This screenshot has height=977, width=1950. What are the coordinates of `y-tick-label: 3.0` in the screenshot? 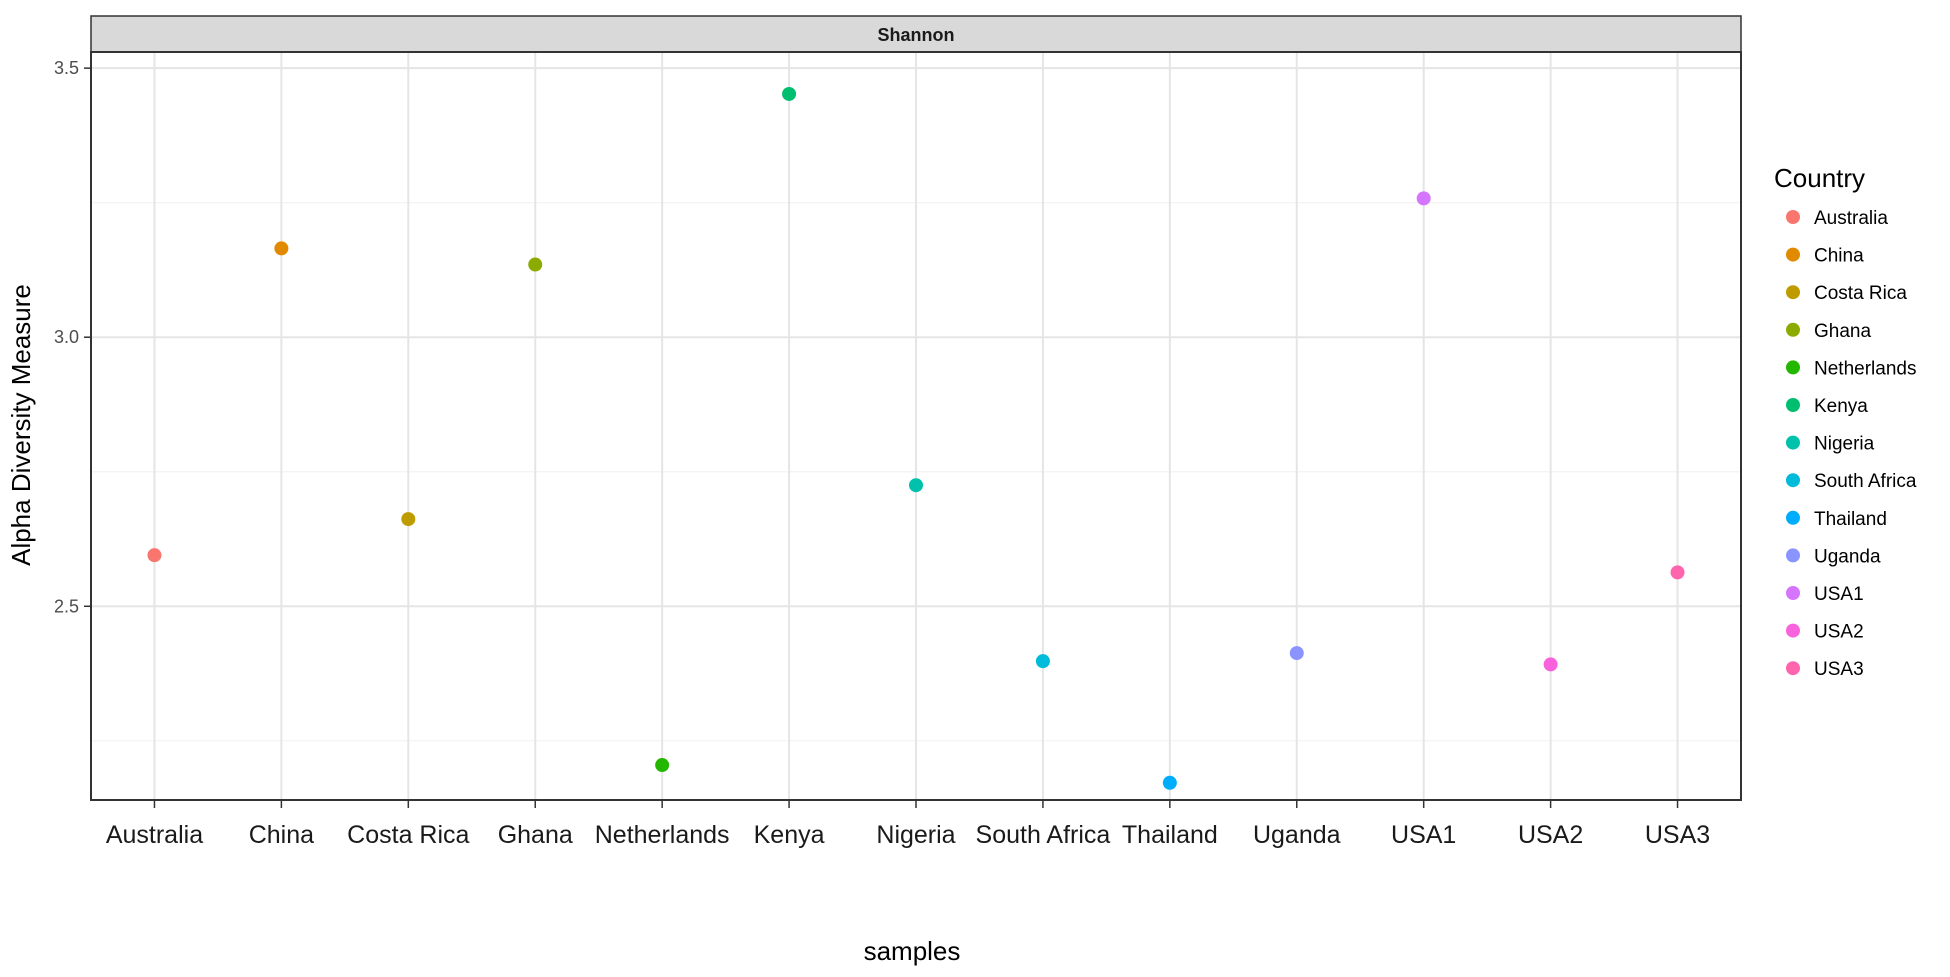 It's located at (66, 337).